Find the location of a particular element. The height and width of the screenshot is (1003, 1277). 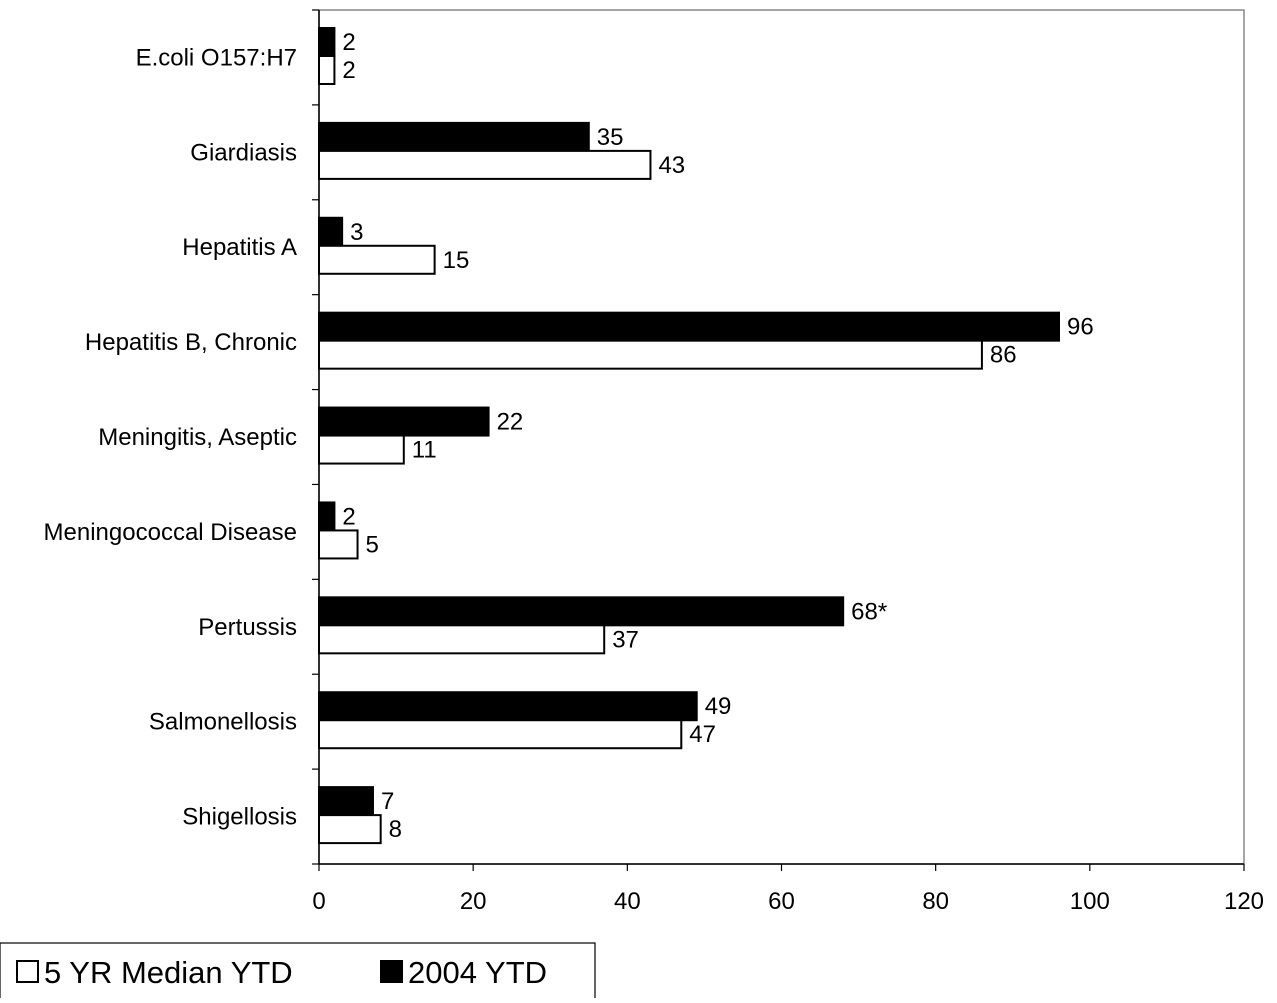

legend: 5 YR Median YTD 2004 YTD is located at coordinates (298, 972).